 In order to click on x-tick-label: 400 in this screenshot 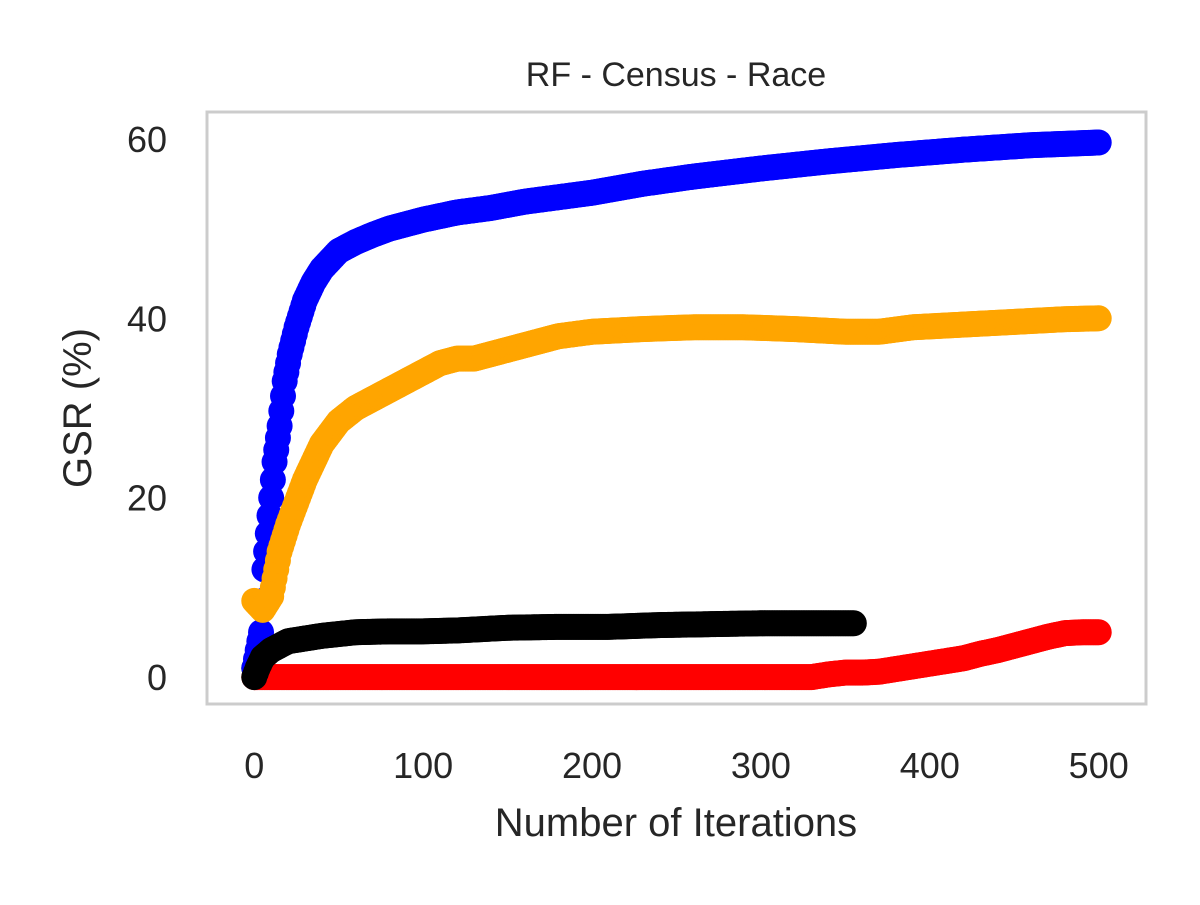, I will do `click(930, 765)`.